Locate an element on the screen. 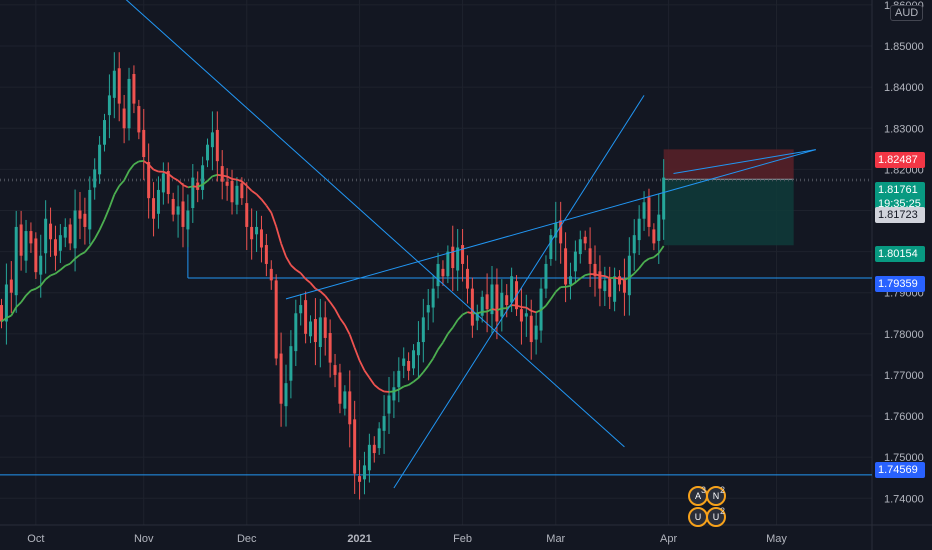 This screenshot has height=550, width=932. time-axis: Oct Nov Dec 2021 Feb Mar Apr May is located at coordinates (407, 539).